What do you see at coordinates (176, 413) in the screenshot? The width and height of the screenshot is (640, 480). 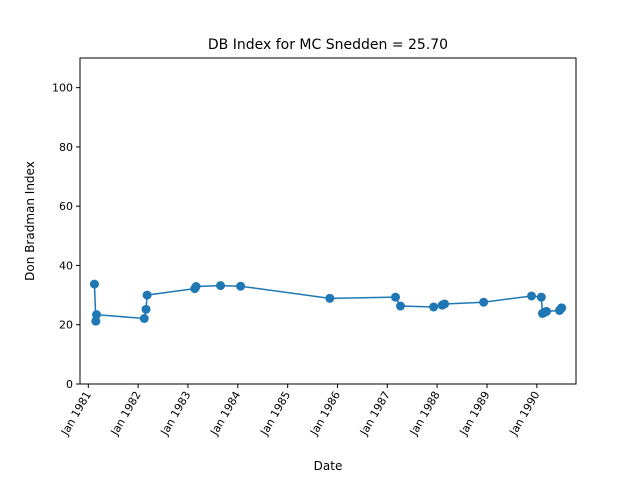 I see `x-tick-label: Jan 1983` at bounding box center [176, 413].